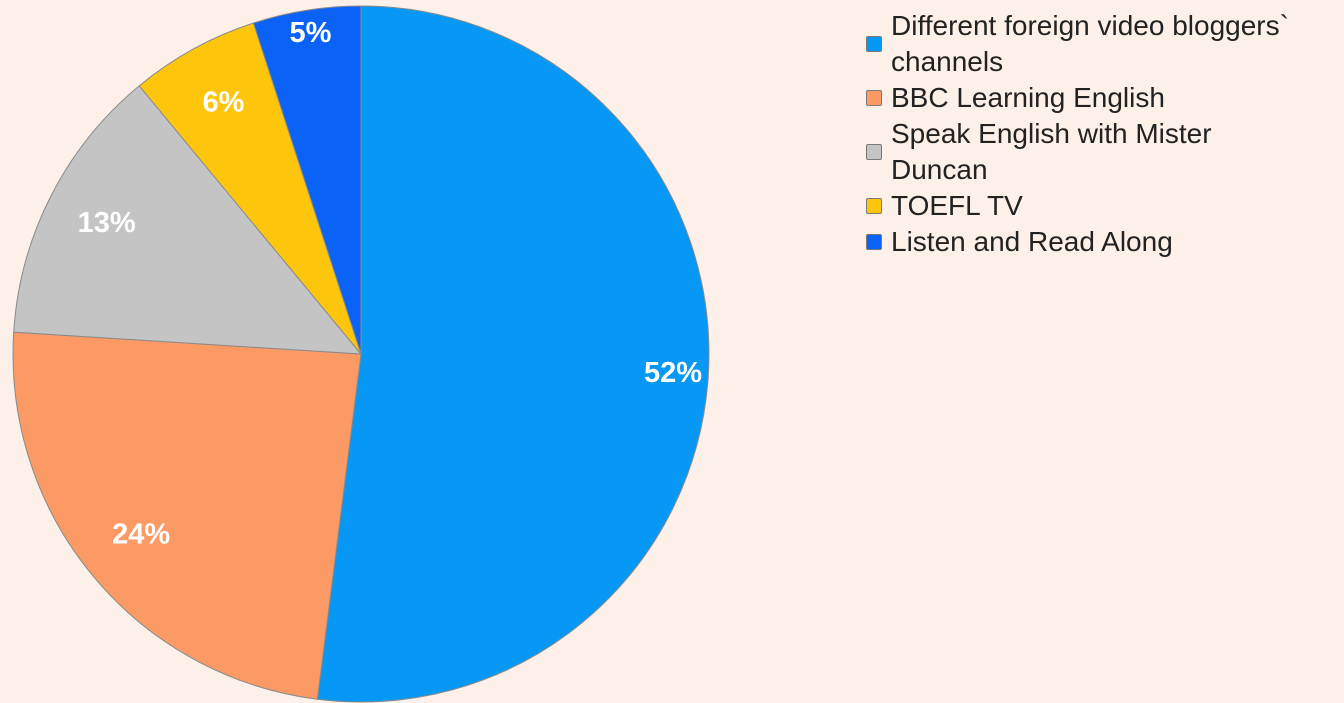 The height and width of the screenshot is (703, 1344). What do you see at coordinates (141, 535) in the screenshot?
I see `pie-slice-label-1: 24%` at bounding box center [141, 535].